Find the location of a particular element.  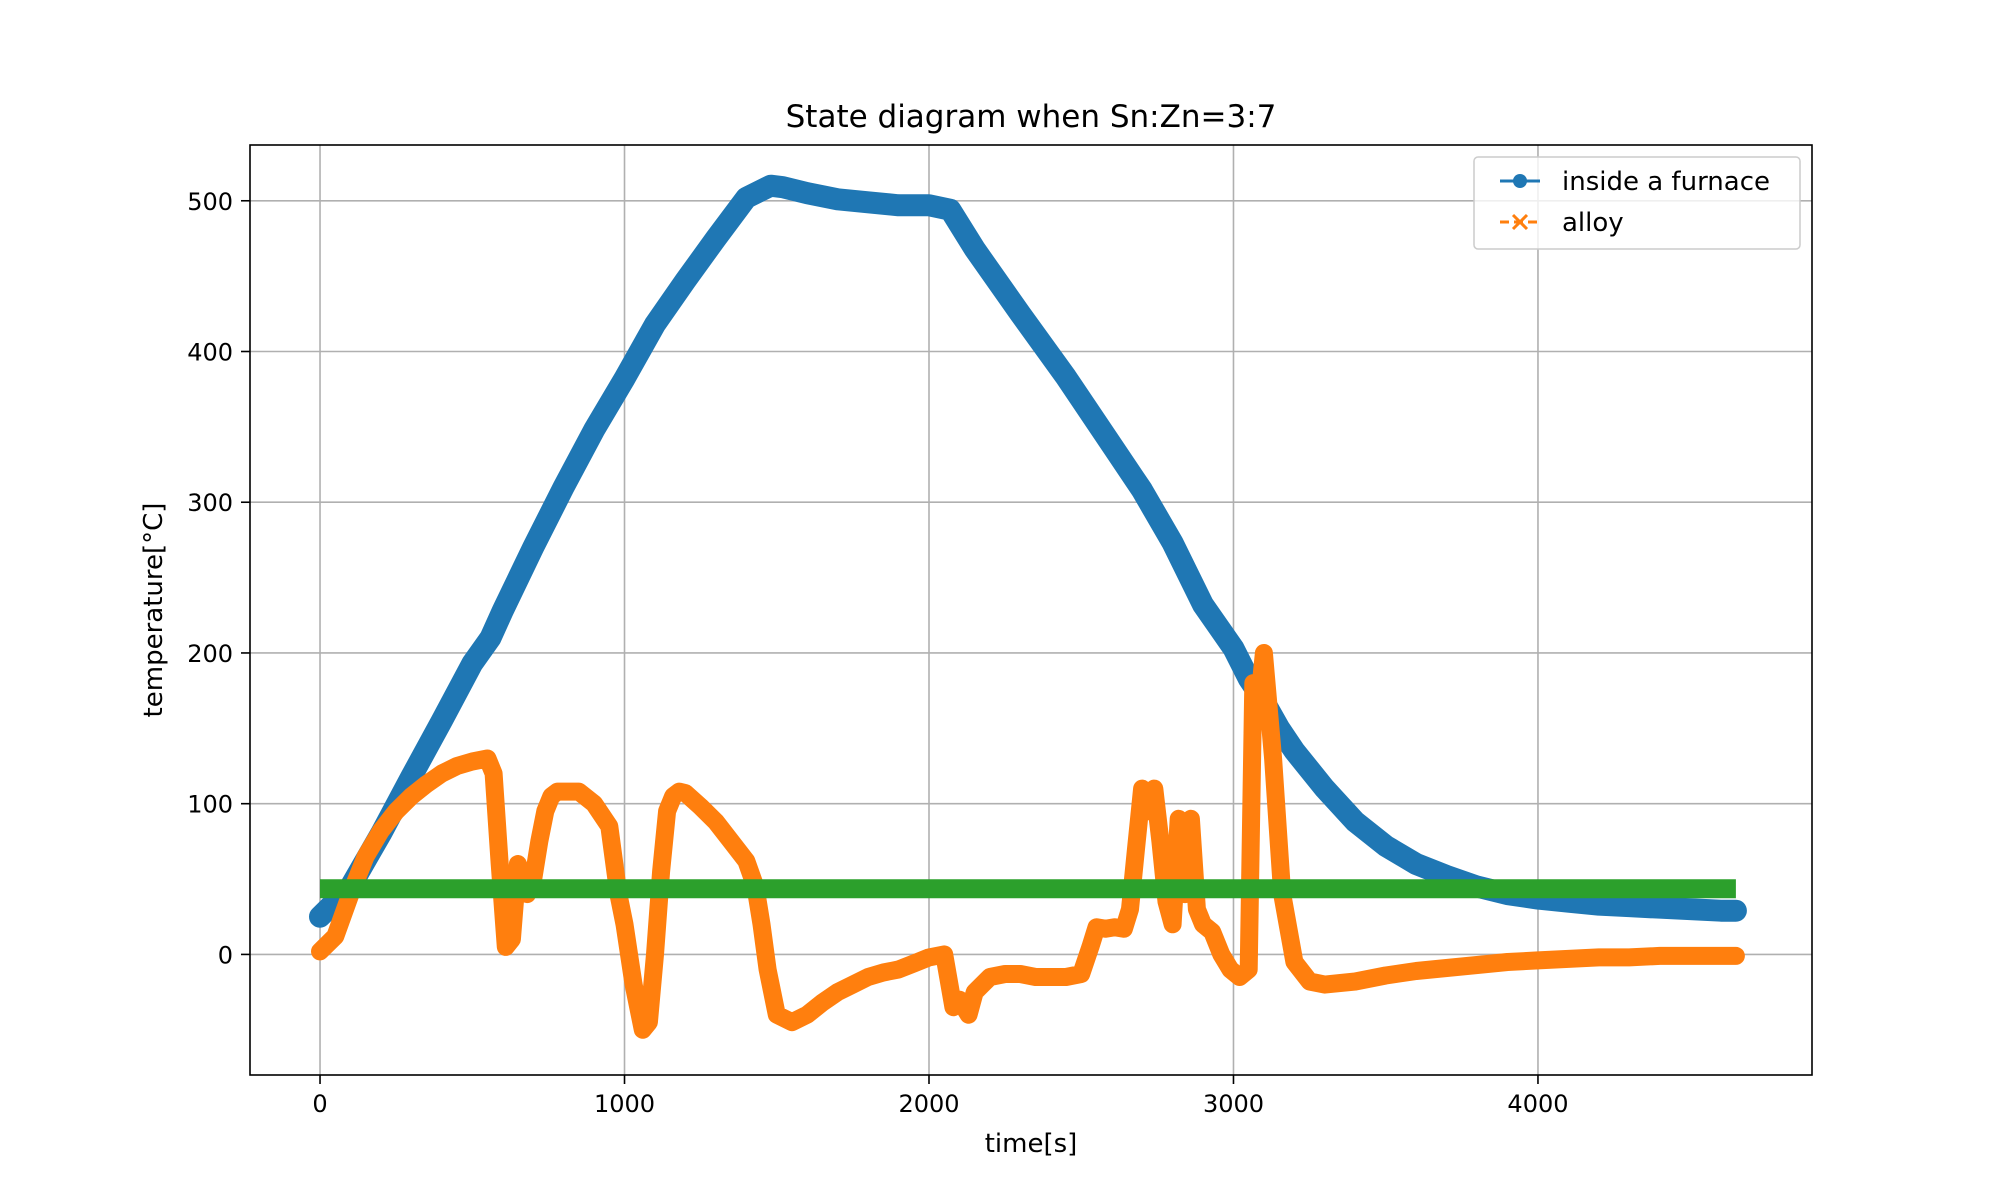

y-tick-label: 0 is located at coordinates (225, 955).